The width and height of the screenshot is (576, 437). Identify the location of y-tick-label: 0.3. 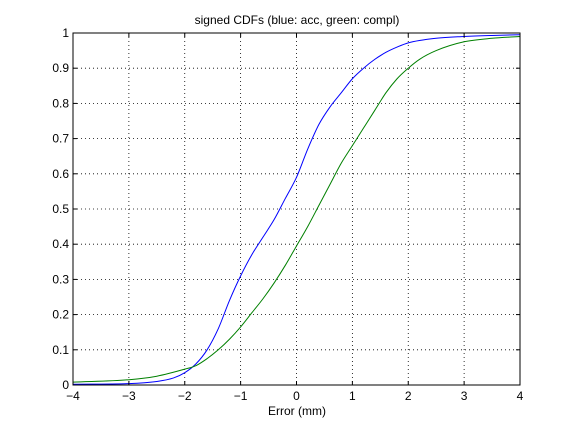
(60, 279).